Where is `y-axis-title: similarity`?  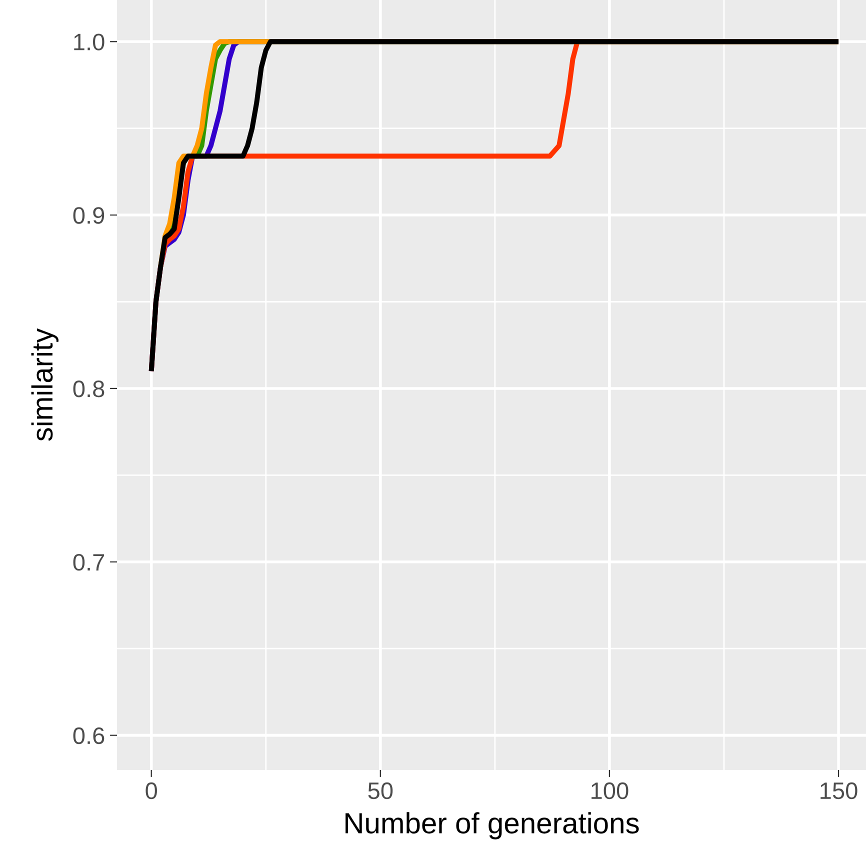
y-axis-title: similarity is located at coordinates (44, 384).